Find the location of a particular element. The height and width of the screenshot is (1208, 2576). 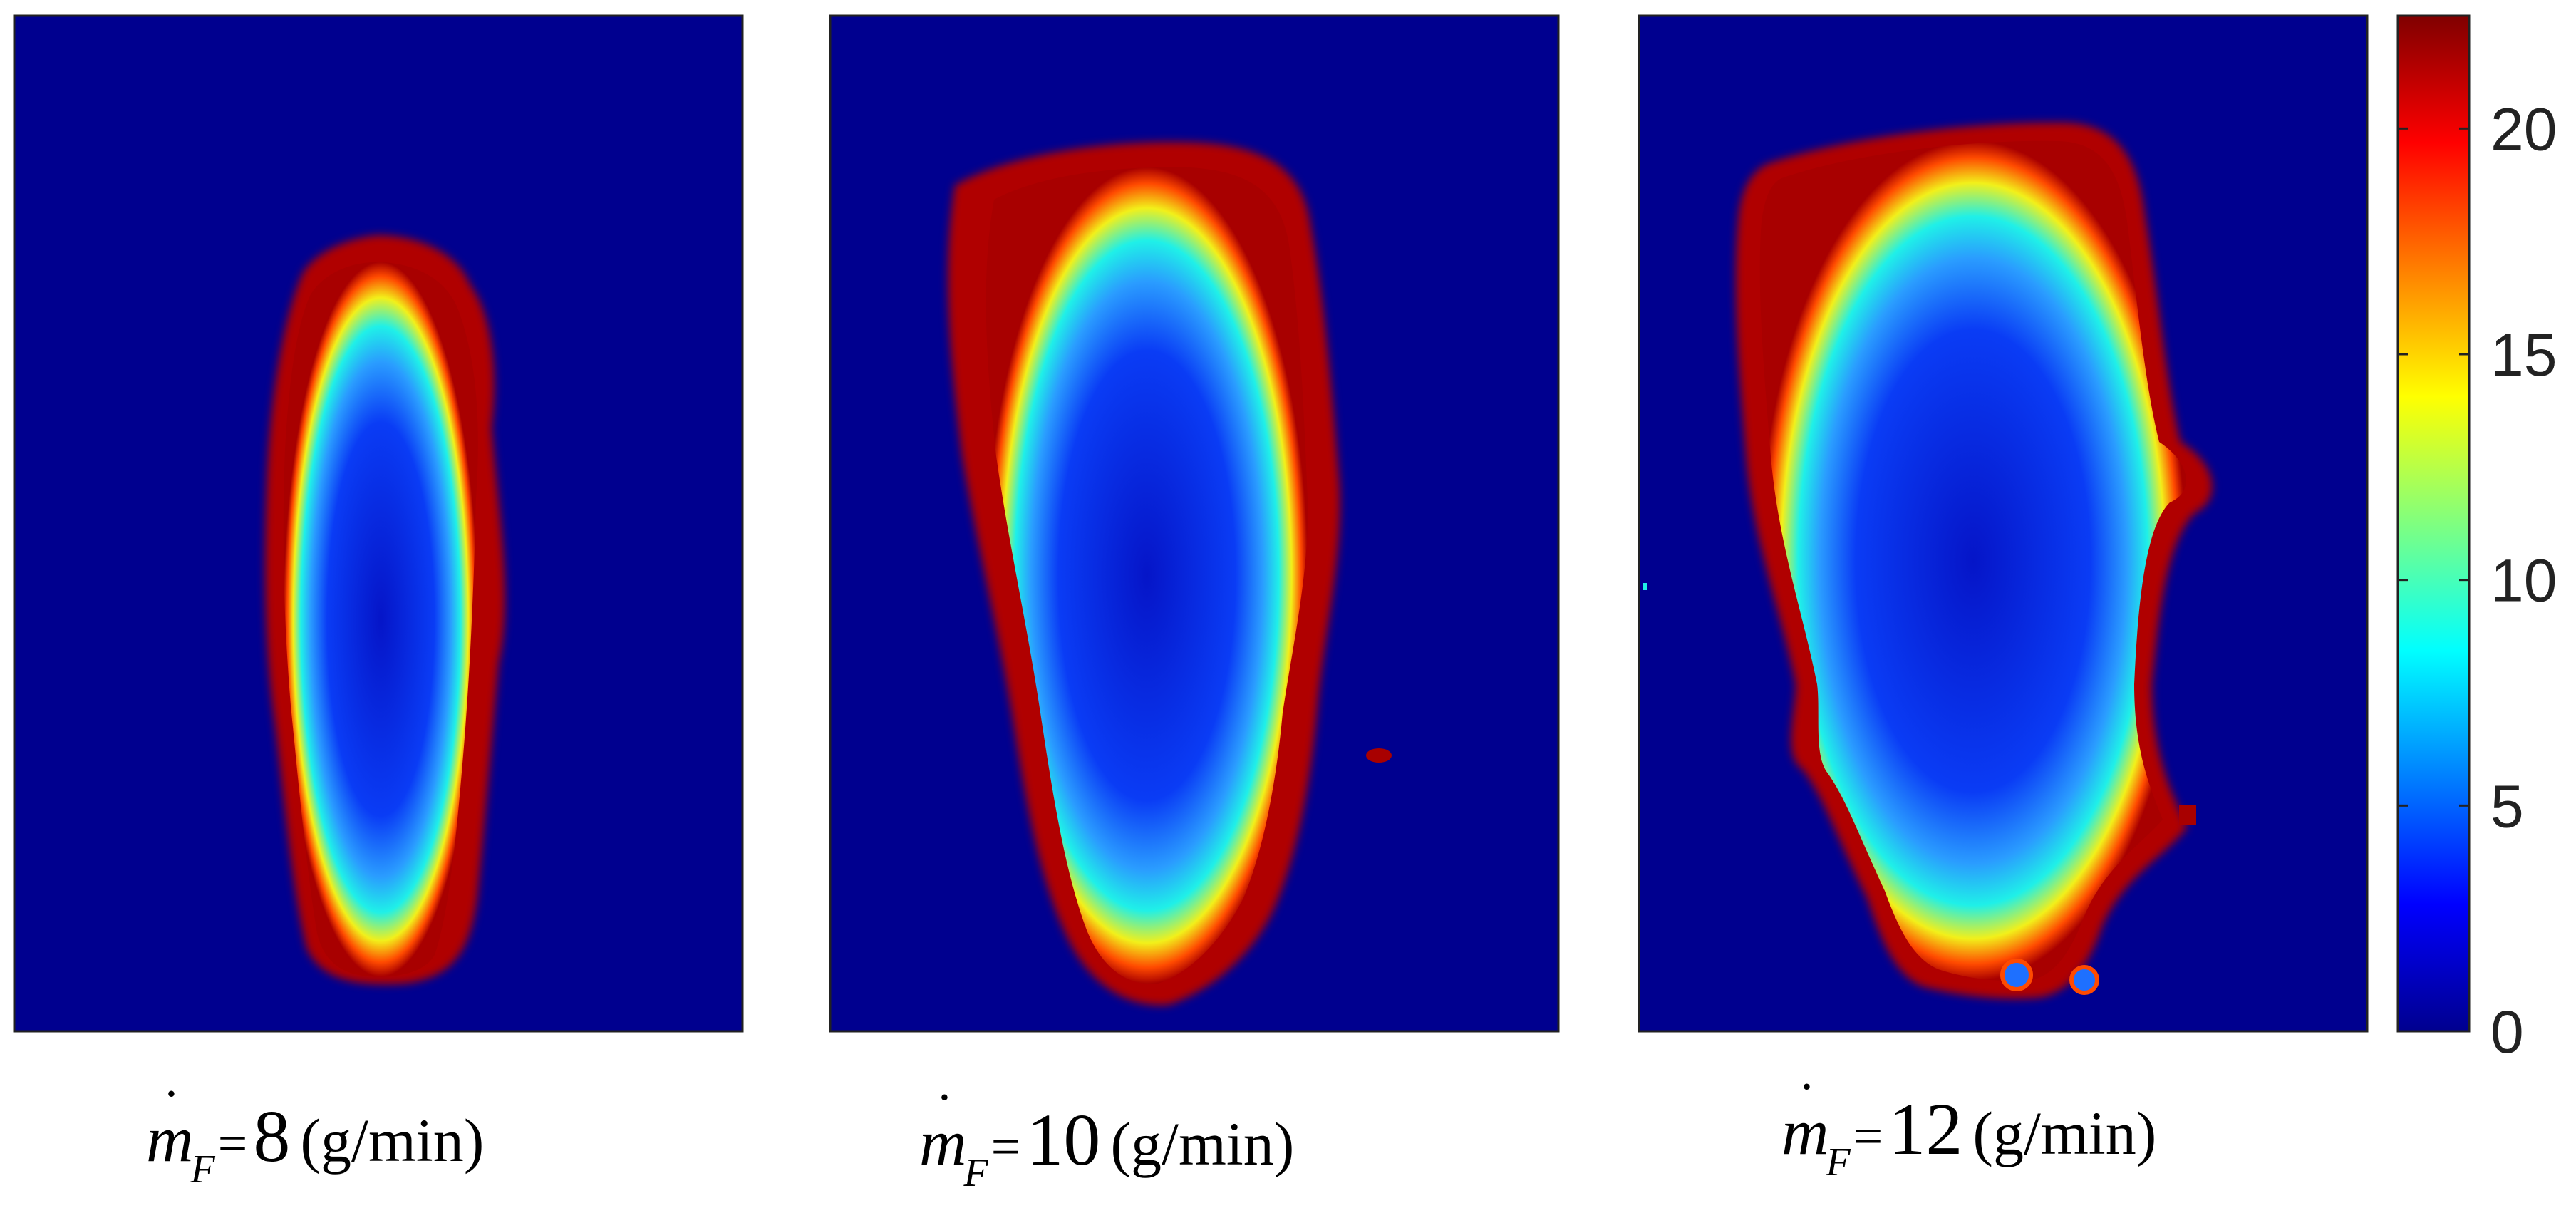

panel-2-caption: ˙ mF=10 (g/min) is located at coordinates (1107, 1139).